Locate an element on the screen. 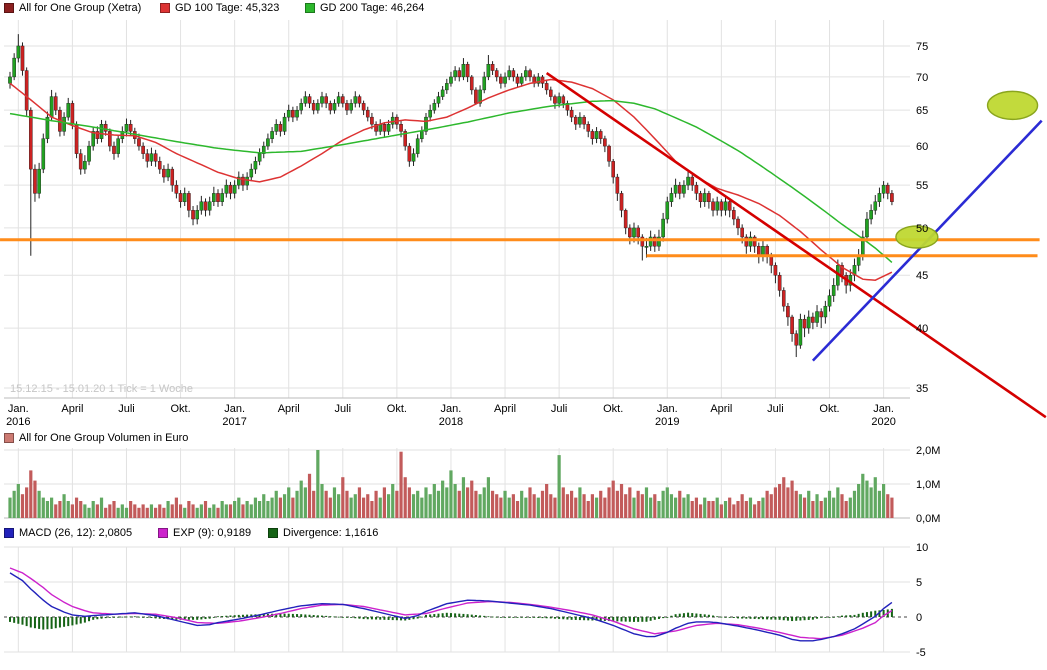  volume-label: All for One Group Volumen in Euro is located at coordinates (104, 438).